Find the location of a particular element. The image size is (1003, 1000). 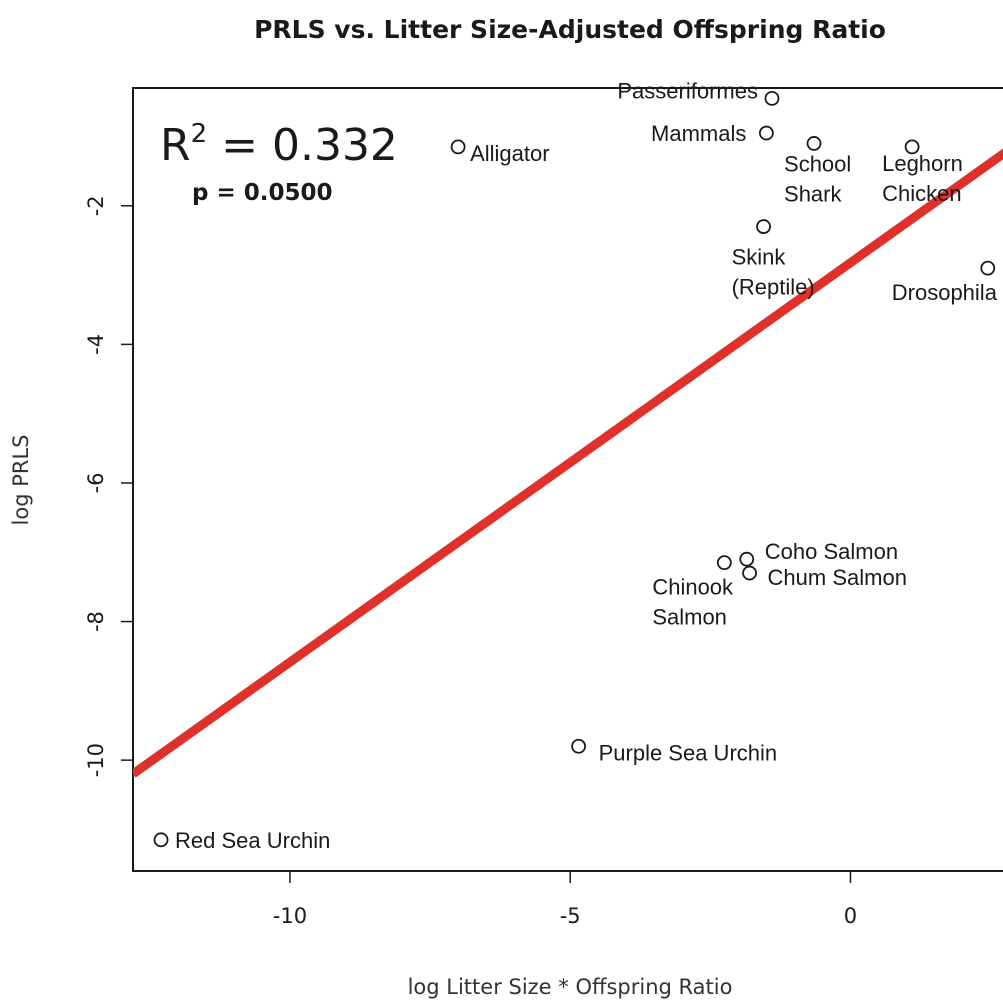

y-tick-label: -6 is located at coordinates (96, 482).